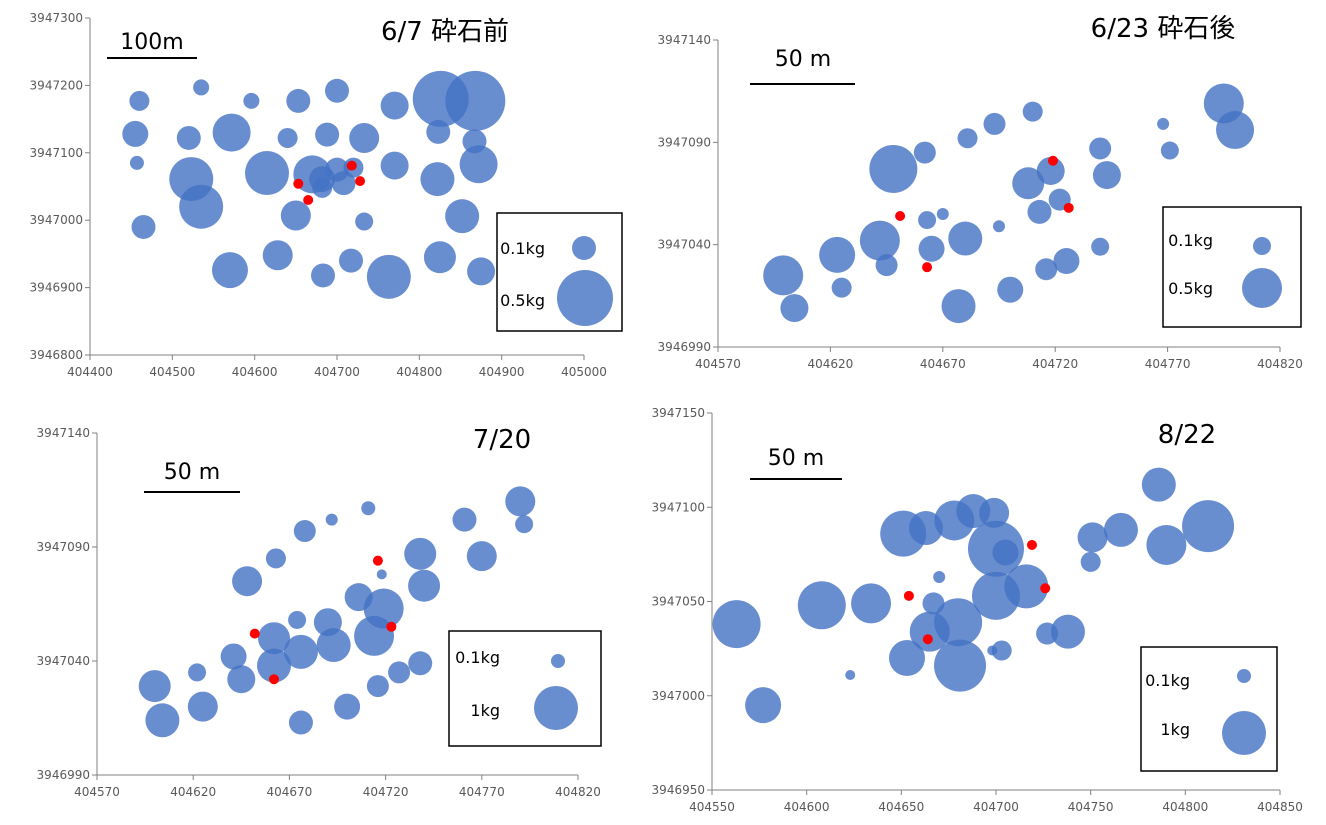 The width and height of the screenshot is (1326, 825). I want to click on scale-bar-label: 100m, so click(151, 42).